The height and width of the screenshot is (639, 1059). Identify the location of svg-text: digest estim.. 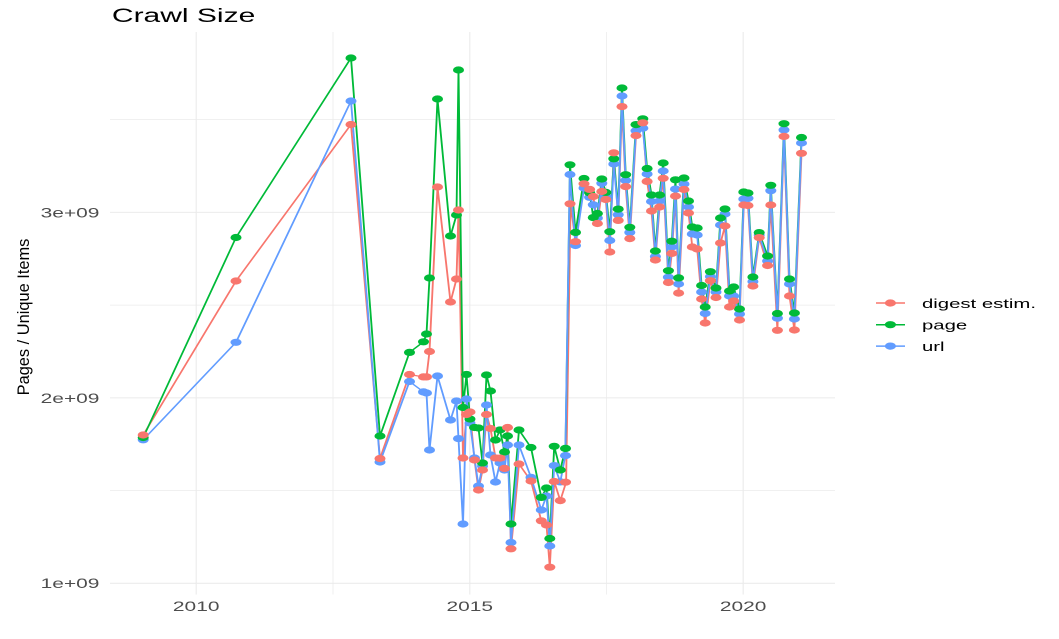
(979, 302).